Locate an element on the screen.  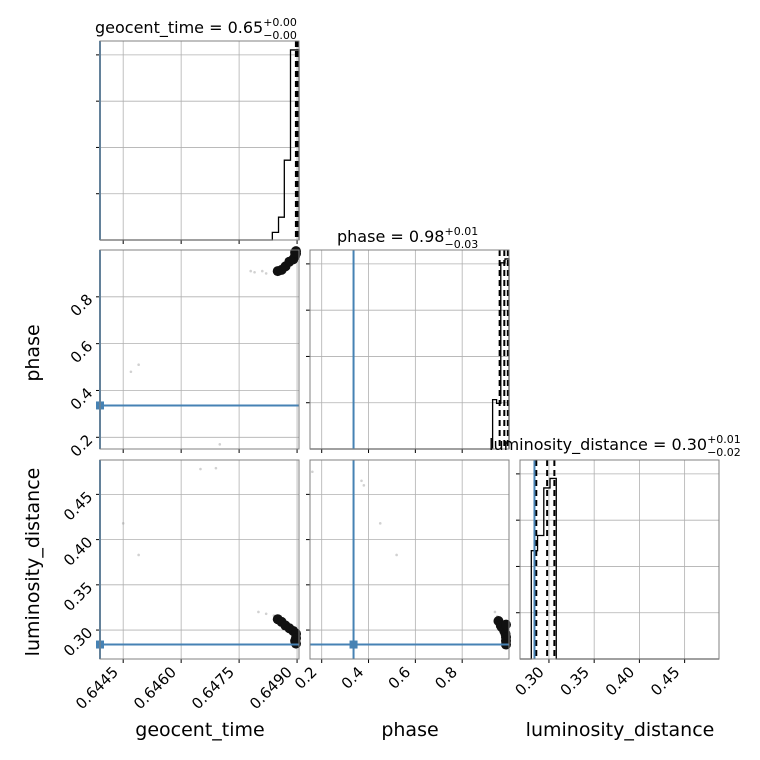
tick-label-y-phase: 0.8 is located at coordinates (82, 305).